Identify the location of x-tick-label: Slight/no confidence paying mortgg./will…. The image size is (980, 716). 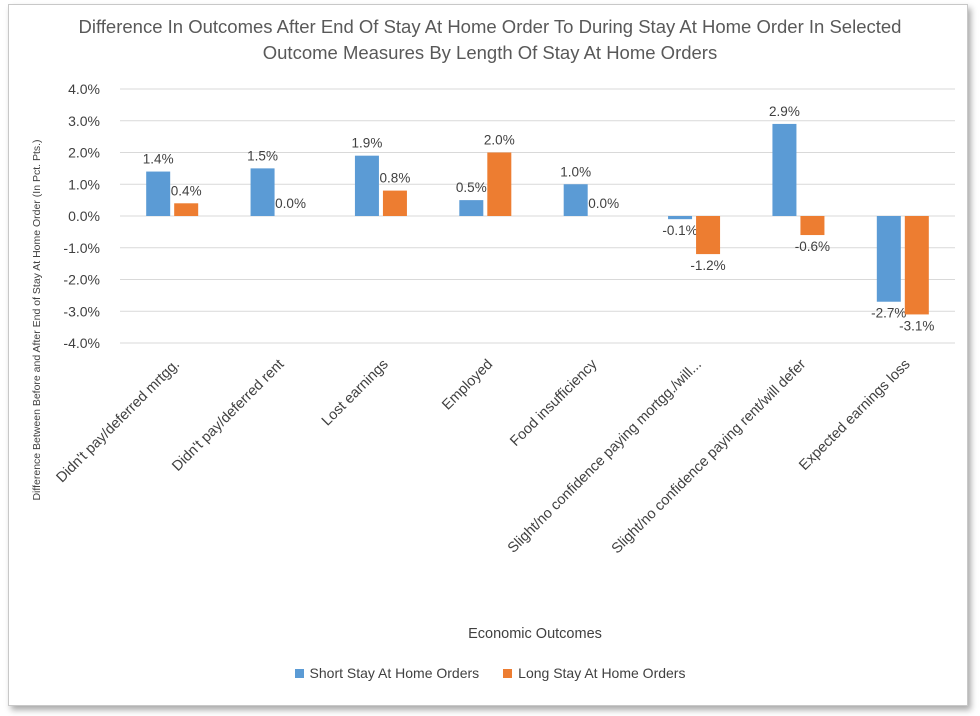
(605, 457).